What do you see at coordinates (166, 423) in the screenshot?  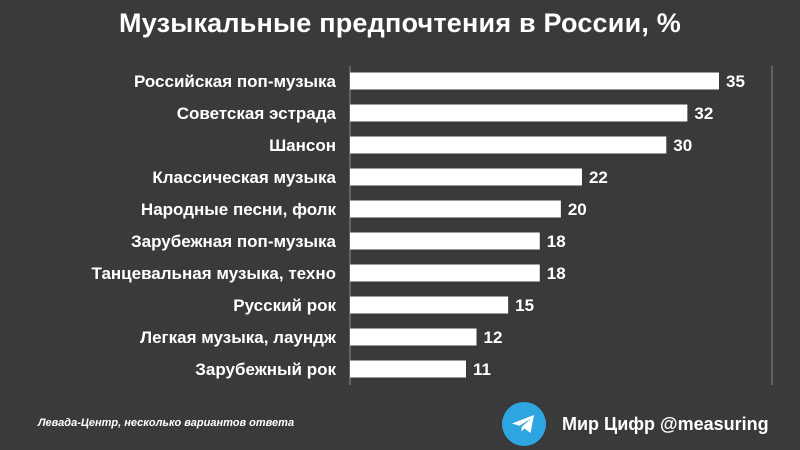 I see `source-note: Левада-Центр, несколько вариантов ответа` at bounding box center [166, 423].